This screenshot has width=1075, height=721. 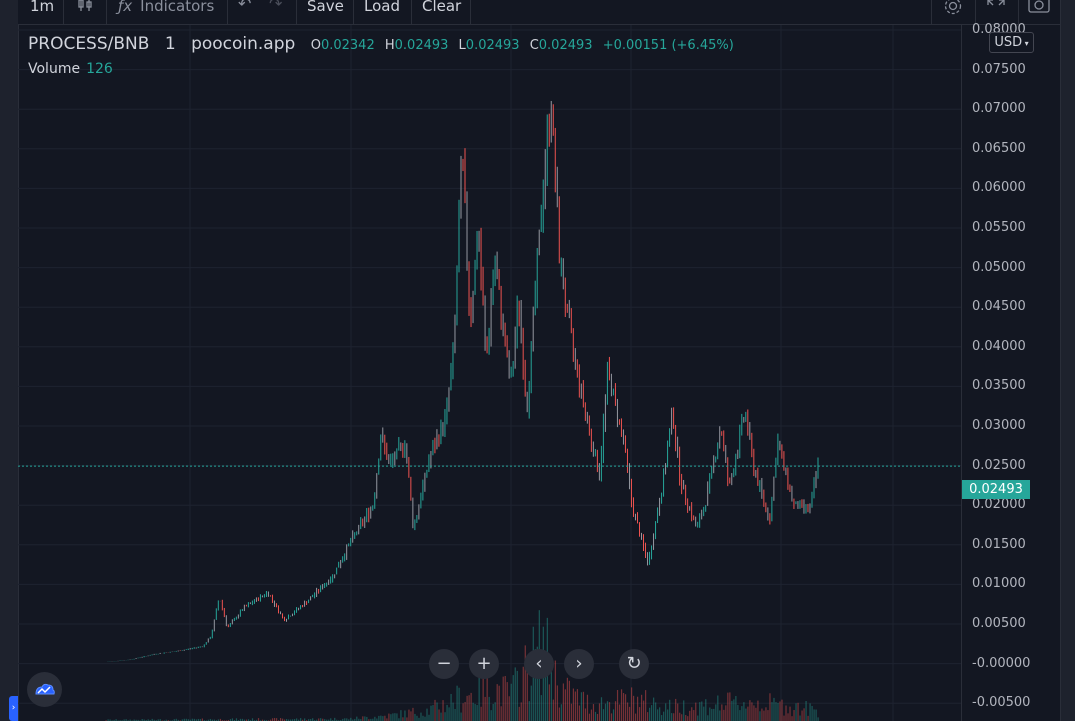 What do you see at coordinates (634, 664) in the screenshot?
I see `reset-chart-button: ↻` at bounding box center [634, 664].